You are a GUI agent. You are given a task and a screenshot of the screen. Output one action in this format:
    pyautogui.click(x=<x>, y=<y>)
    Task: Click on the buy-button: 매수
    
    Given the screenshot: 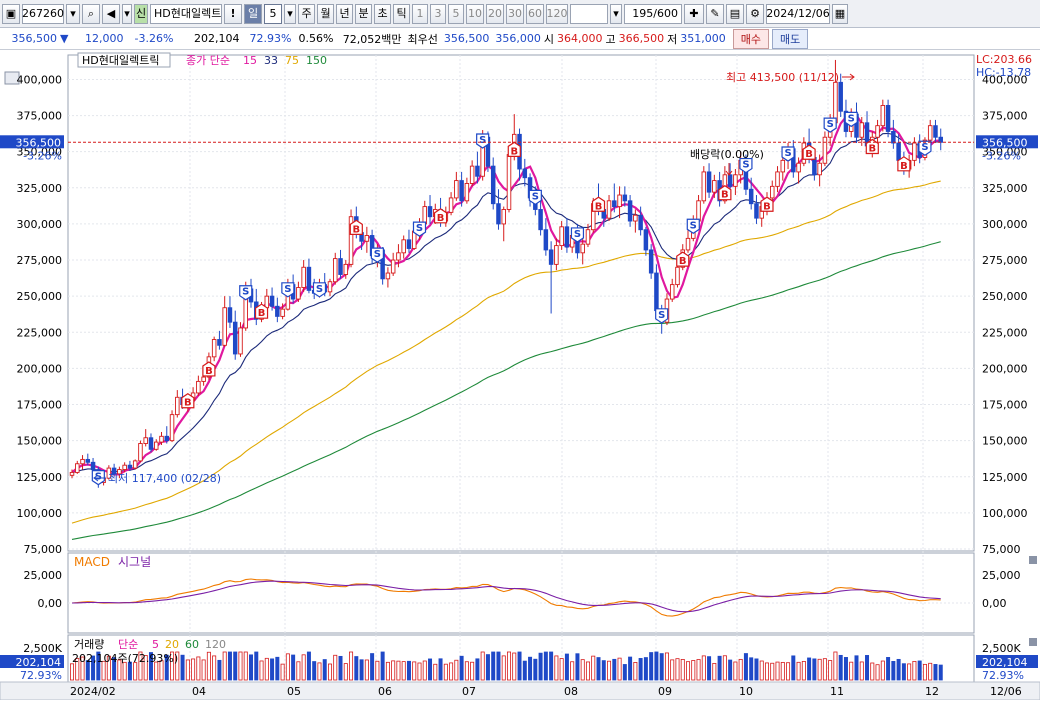 What is the action you would take?
    pyautogui.click(x=750, y=38)
    